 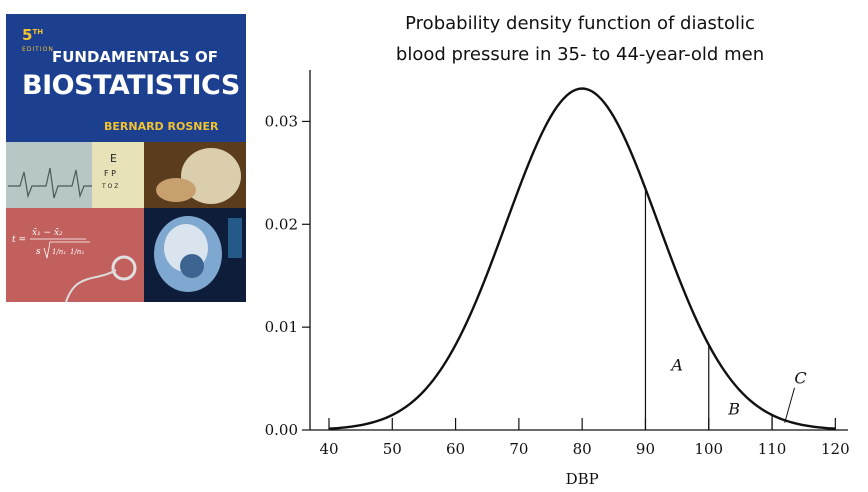 I want to click on region-label-c: C, so click(x=800, y=378).